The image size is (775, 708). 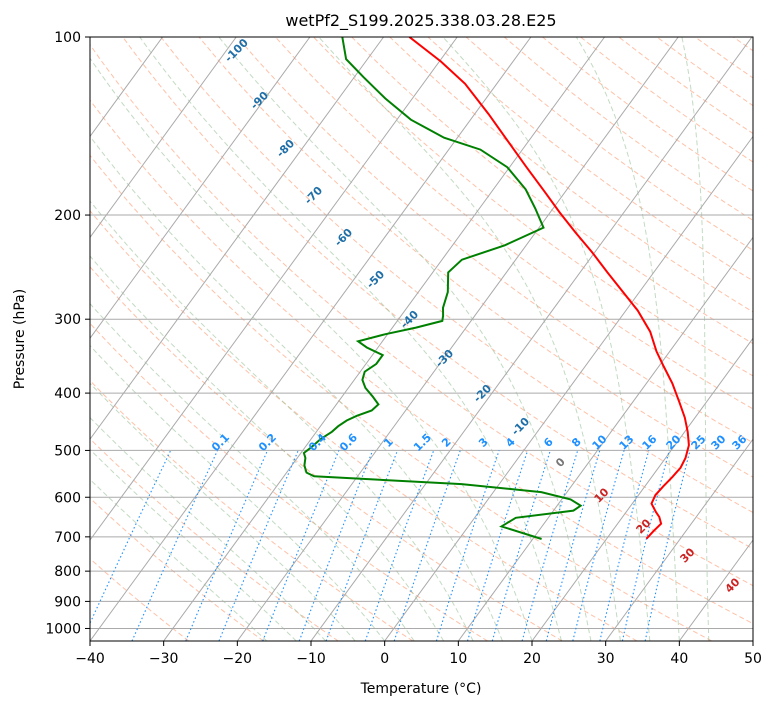 What do you see at coordinates (311, 659) in the screenshot?
I see `x-tick-label: −10` at bounding box center [311, 659].